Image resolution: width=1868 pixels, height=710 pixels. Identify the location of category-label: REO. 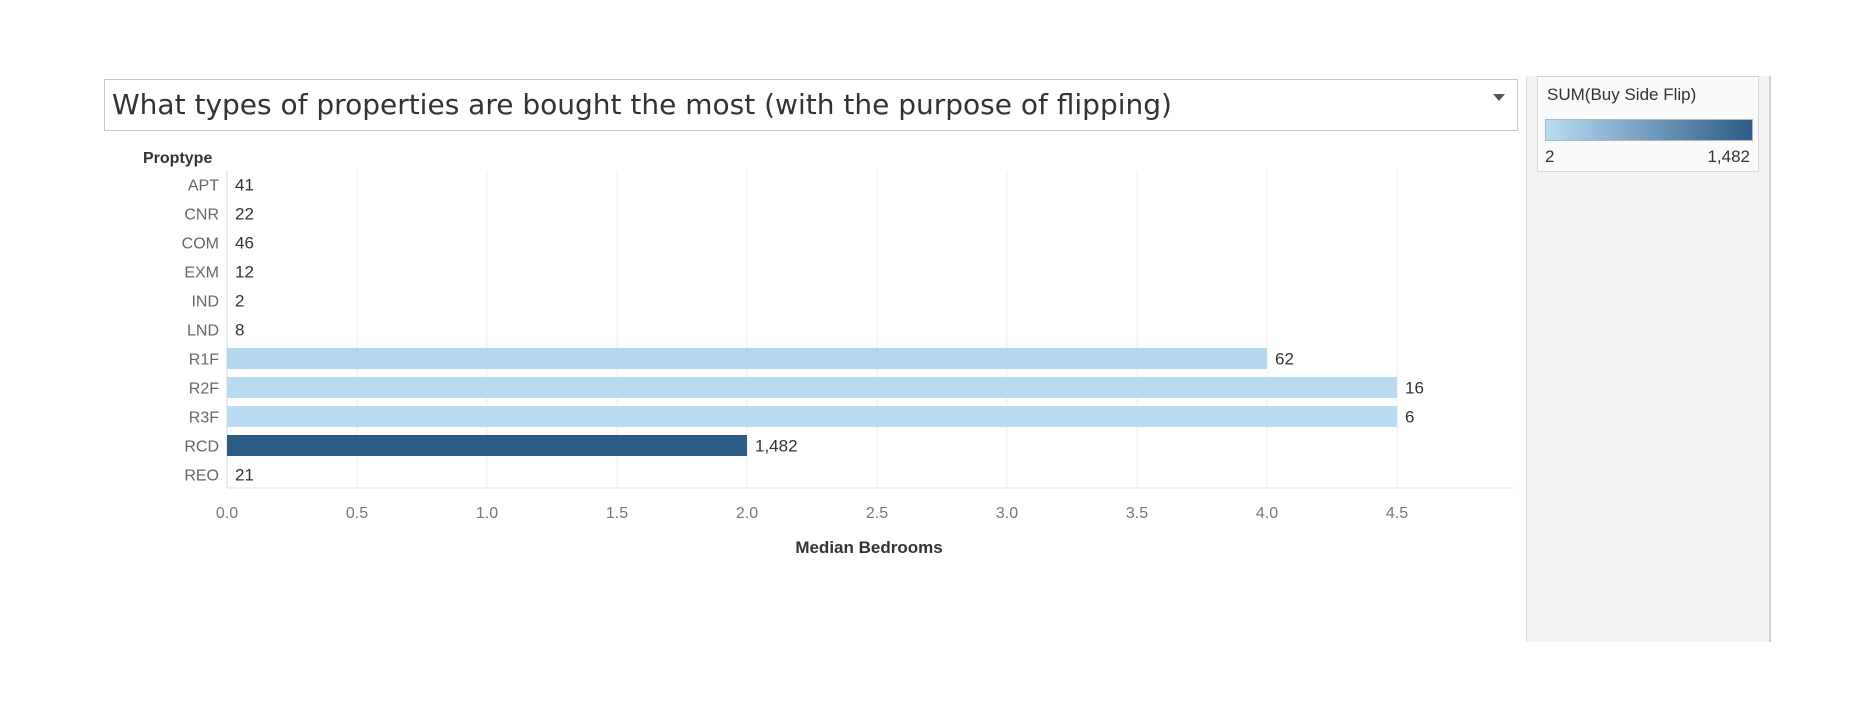
(201, 476).